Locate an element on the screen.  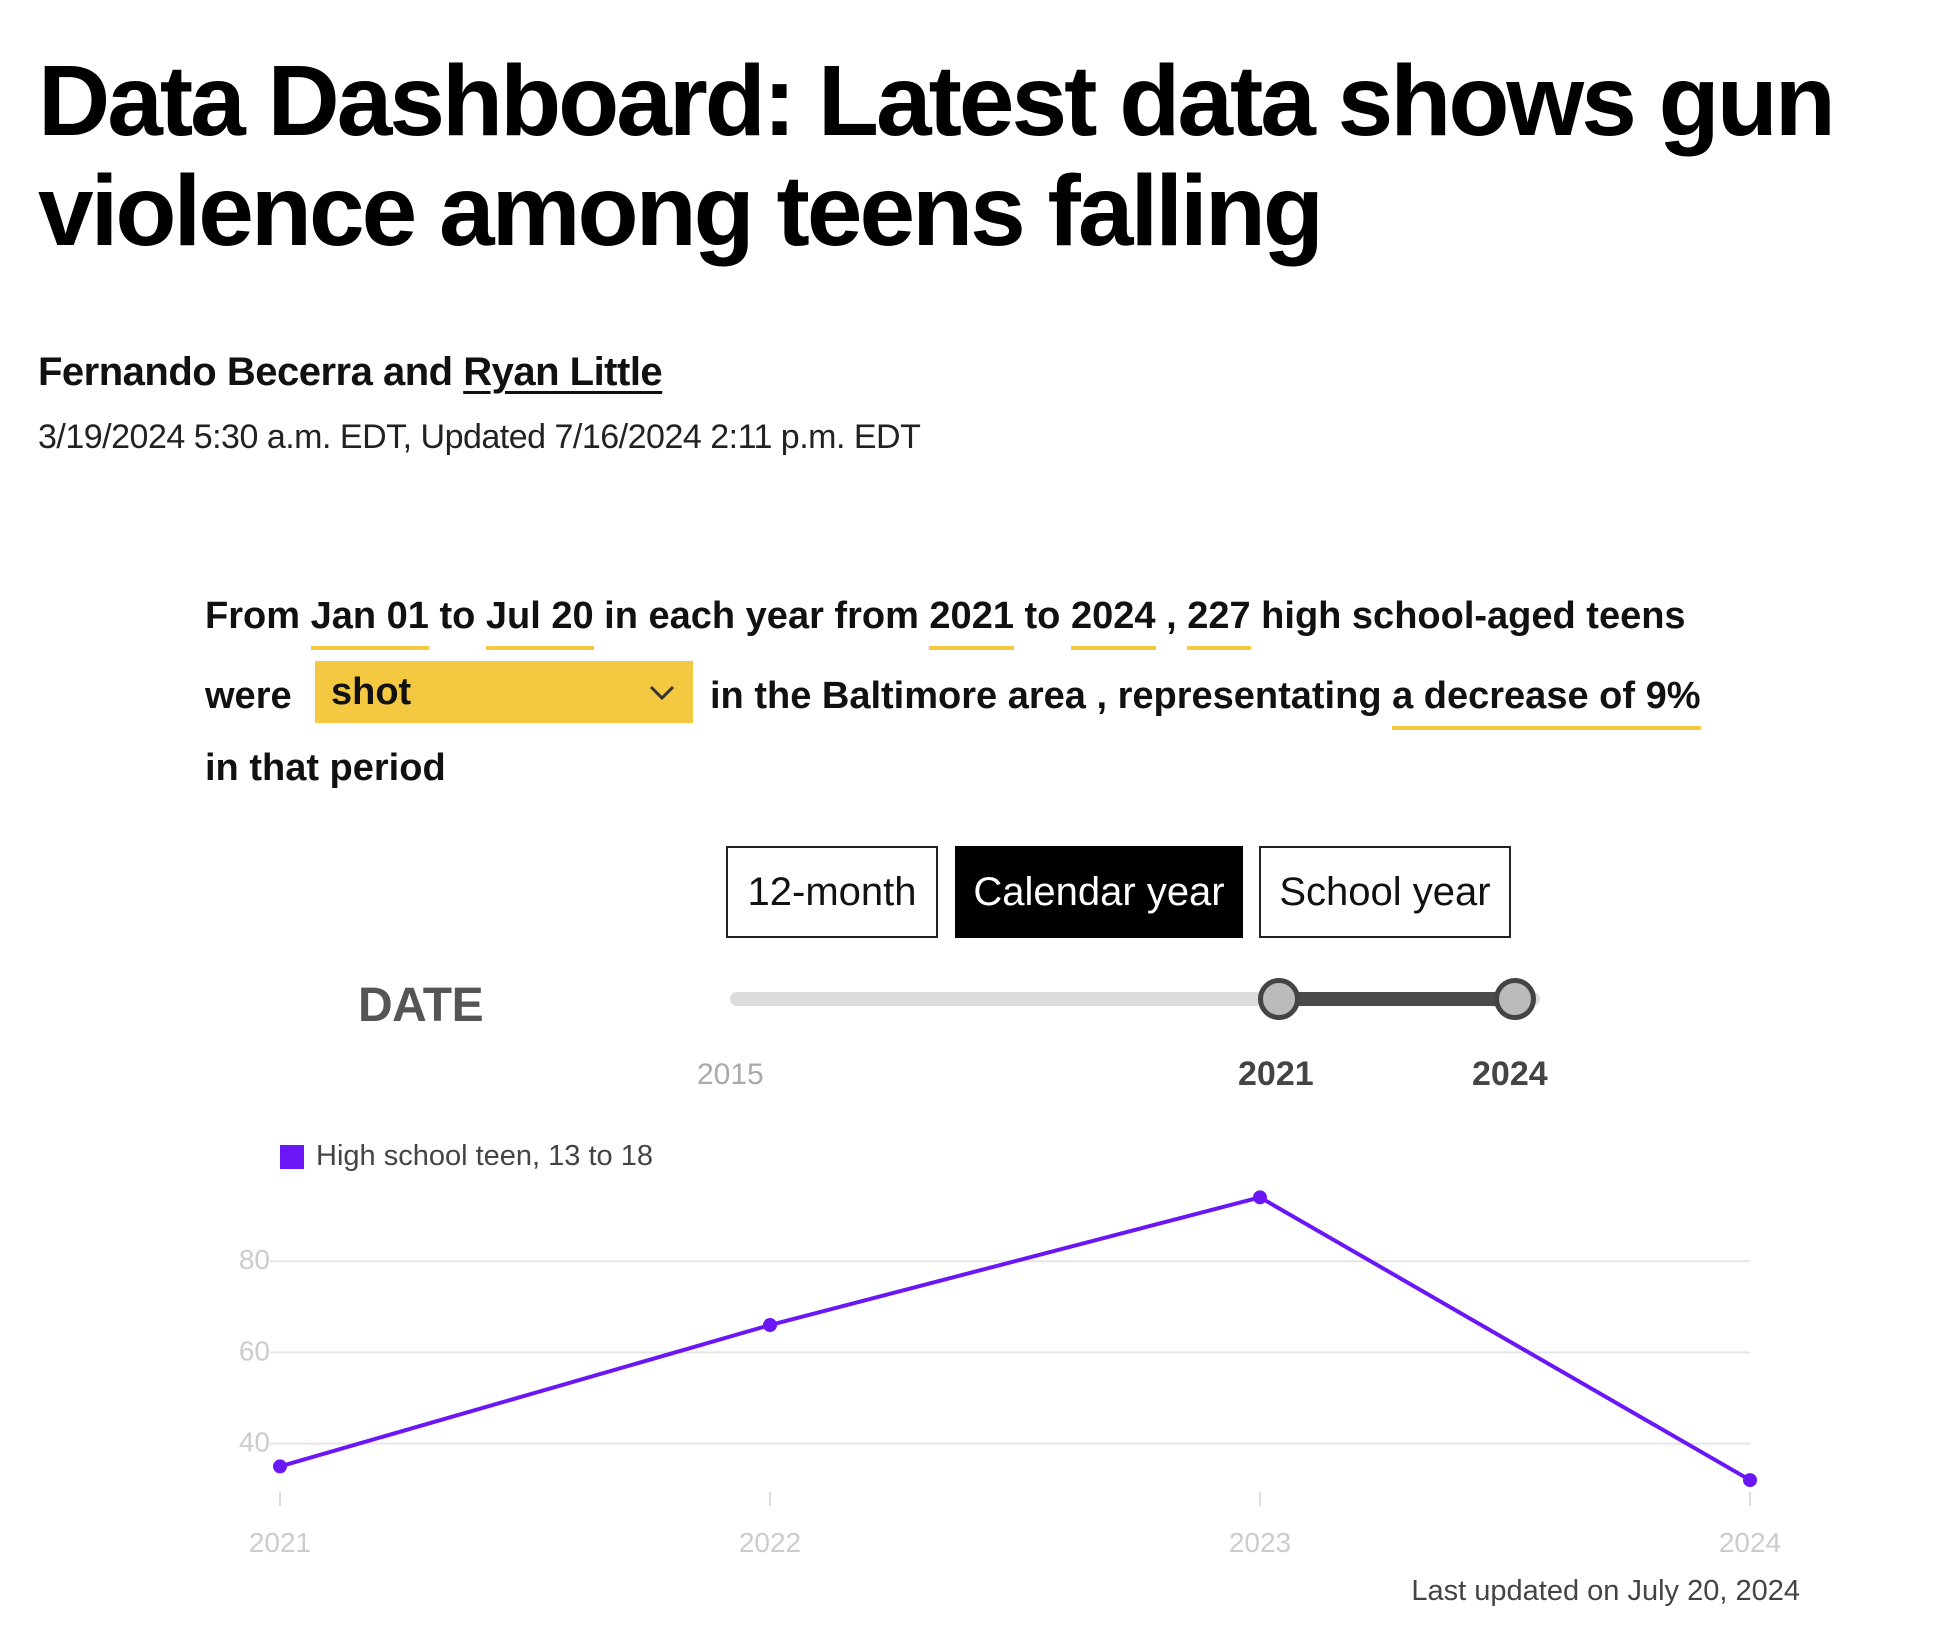
series-line is located at coordinates (1015, 1338).